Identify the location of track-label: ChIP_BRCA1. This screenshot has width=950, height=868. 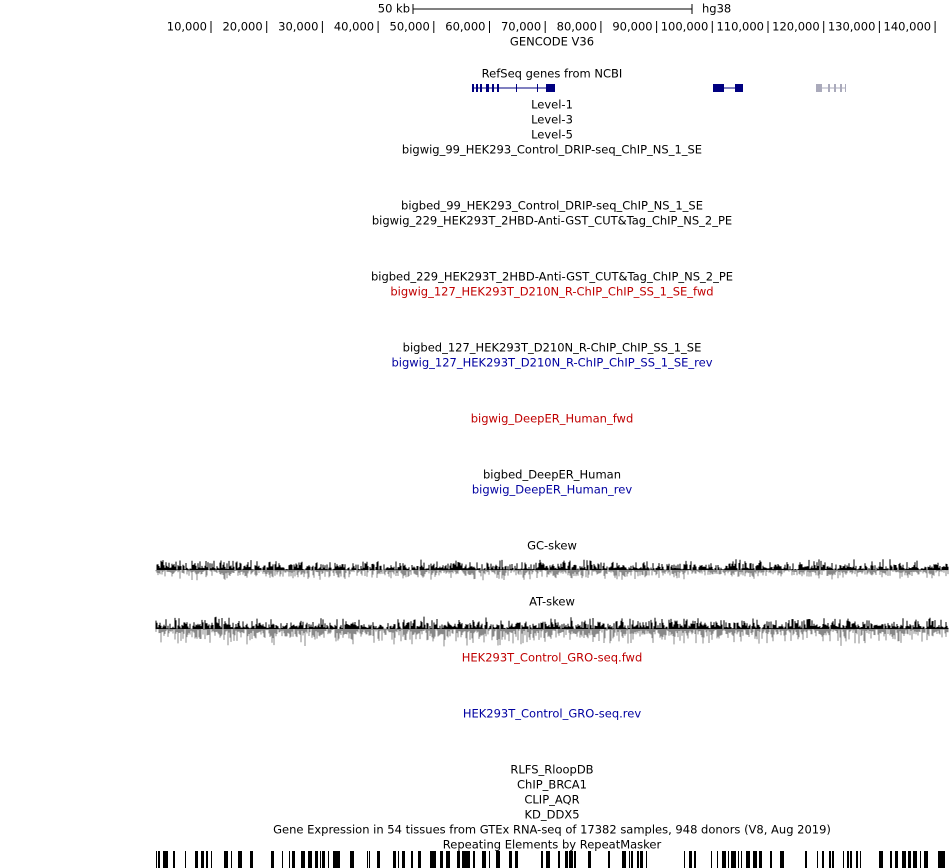
(552, 785).